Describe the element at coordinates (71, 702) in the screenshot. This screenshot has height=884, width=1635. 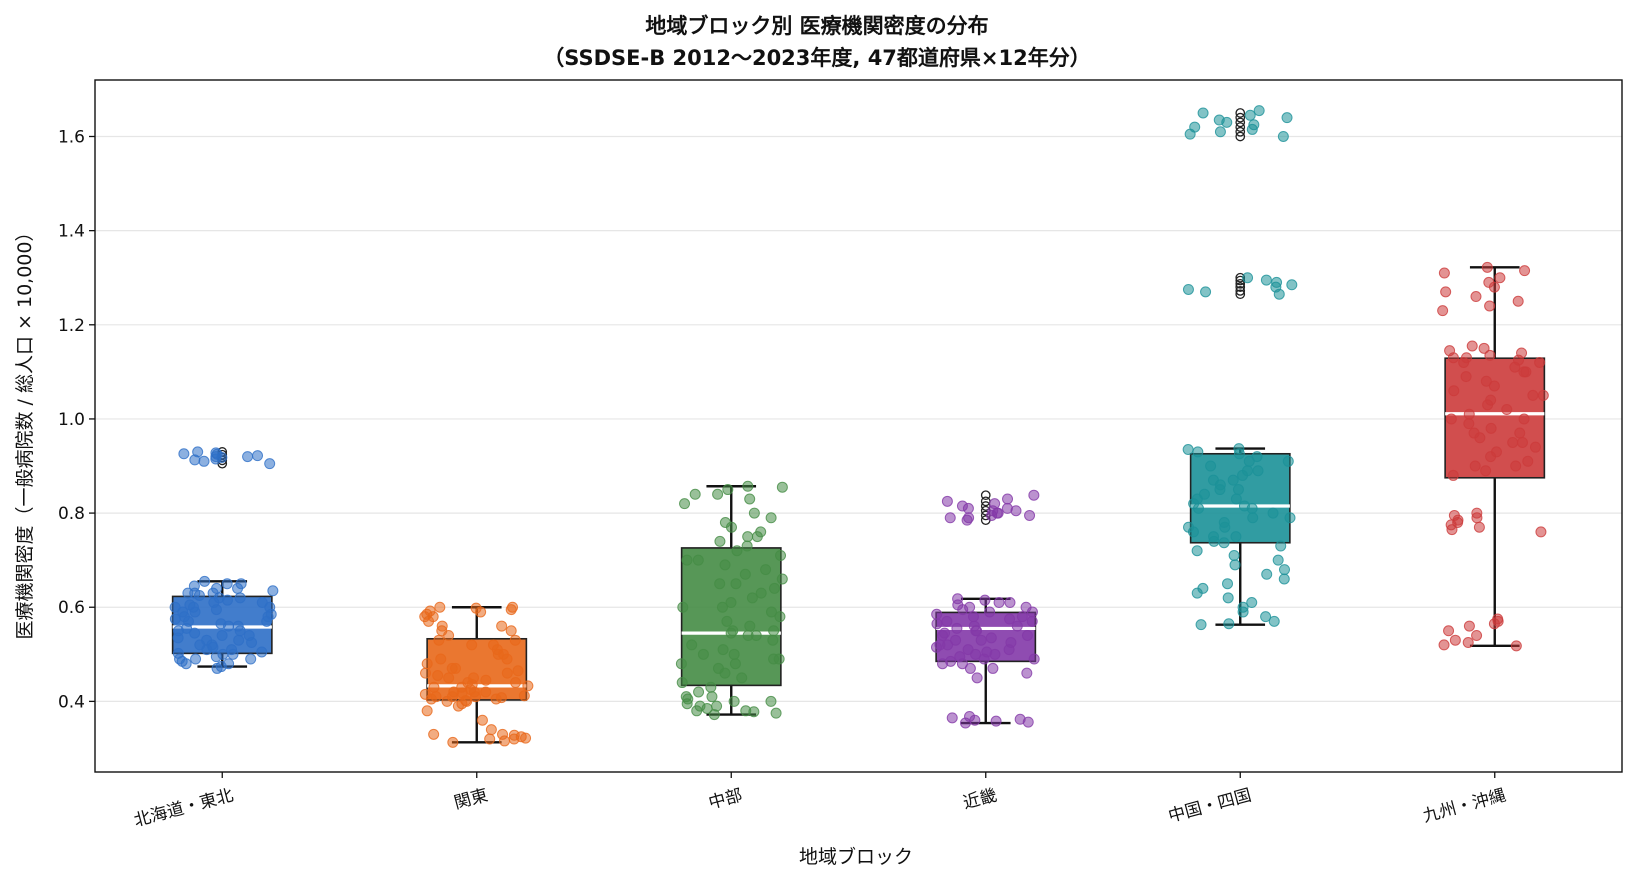
I see `y-tick-label: 0.4` at that location.